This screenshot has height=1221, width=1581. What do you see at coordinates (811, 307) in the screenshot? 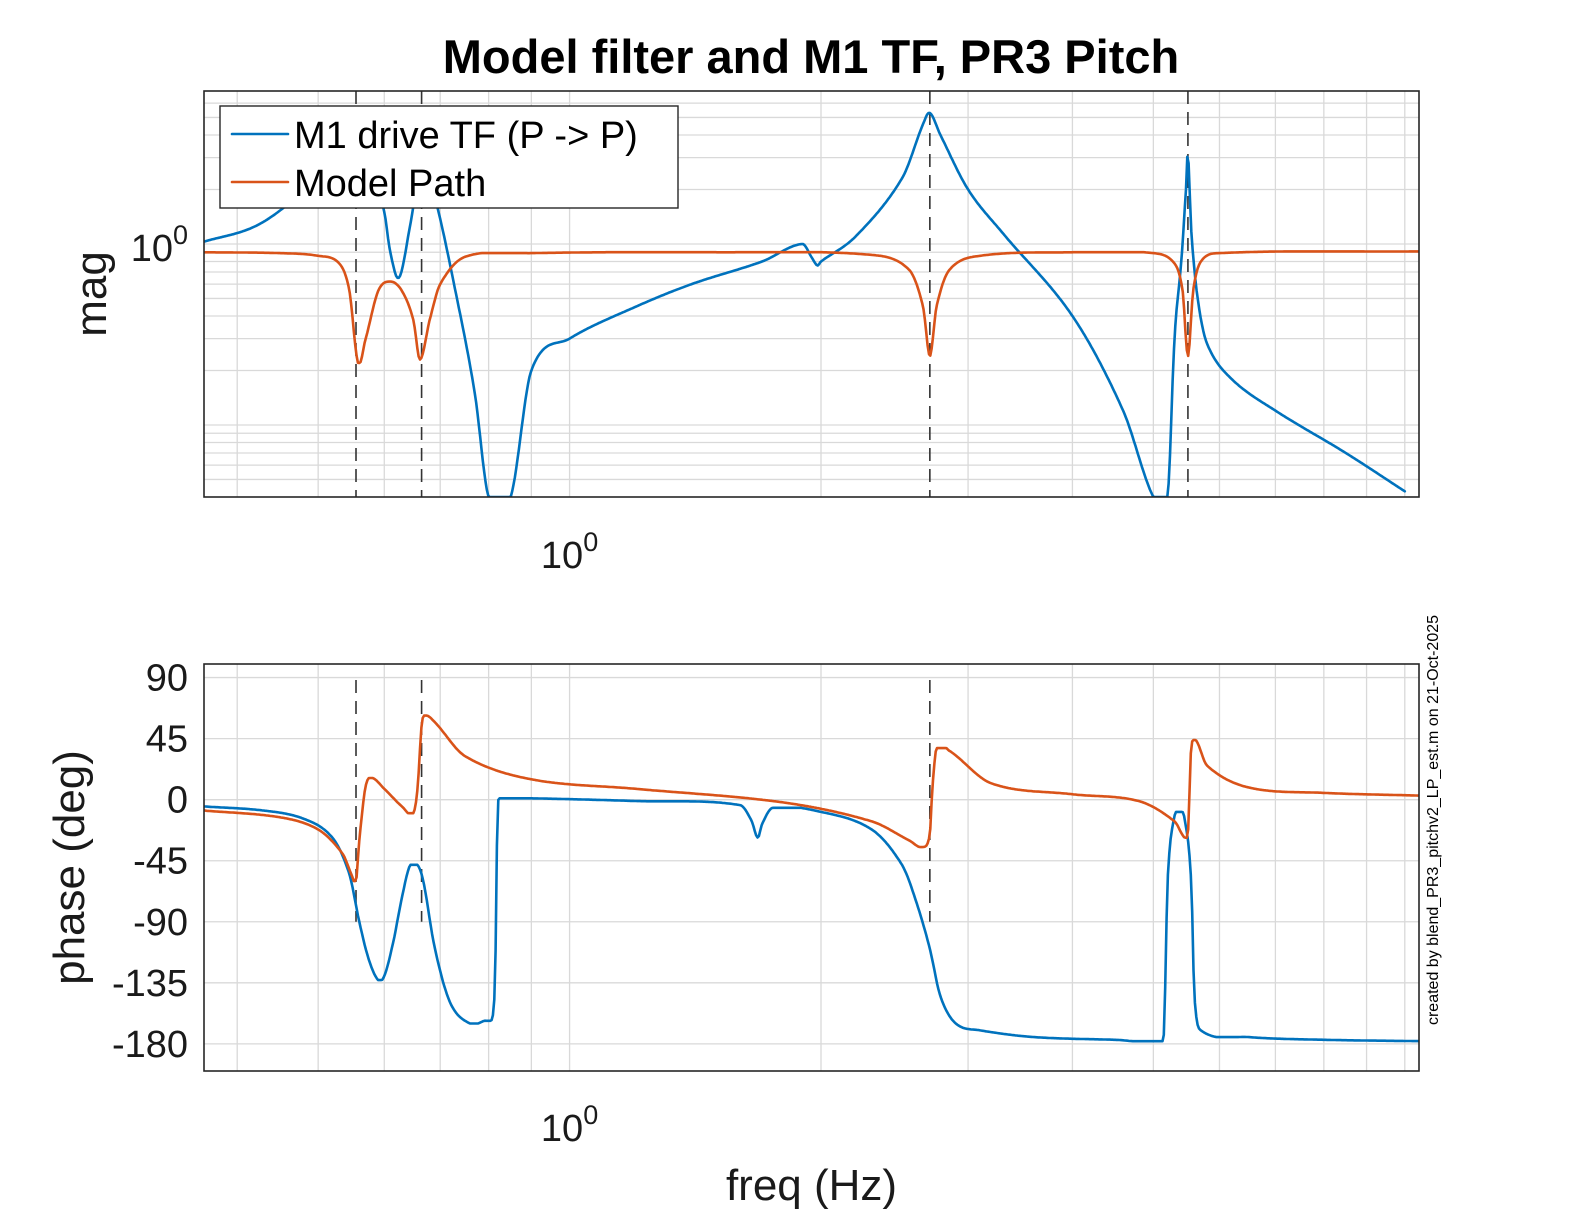
I see `magnitude-series-model` at bounding box center [811, 307].